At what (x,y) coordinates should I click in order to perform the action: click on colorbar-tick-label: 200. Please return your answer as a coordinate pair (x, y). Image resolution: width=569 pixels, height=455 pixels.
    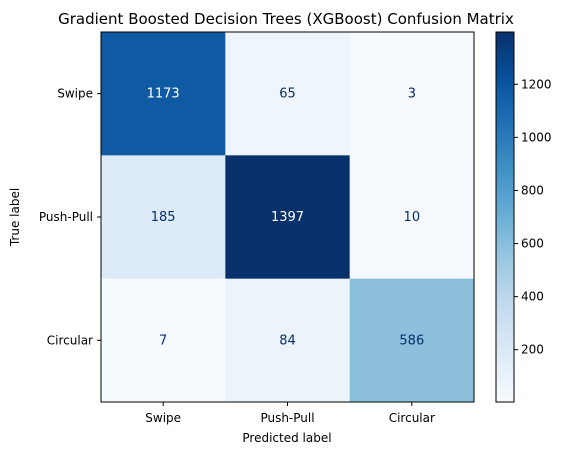
    Looking at the image, I should click on (532, 350).